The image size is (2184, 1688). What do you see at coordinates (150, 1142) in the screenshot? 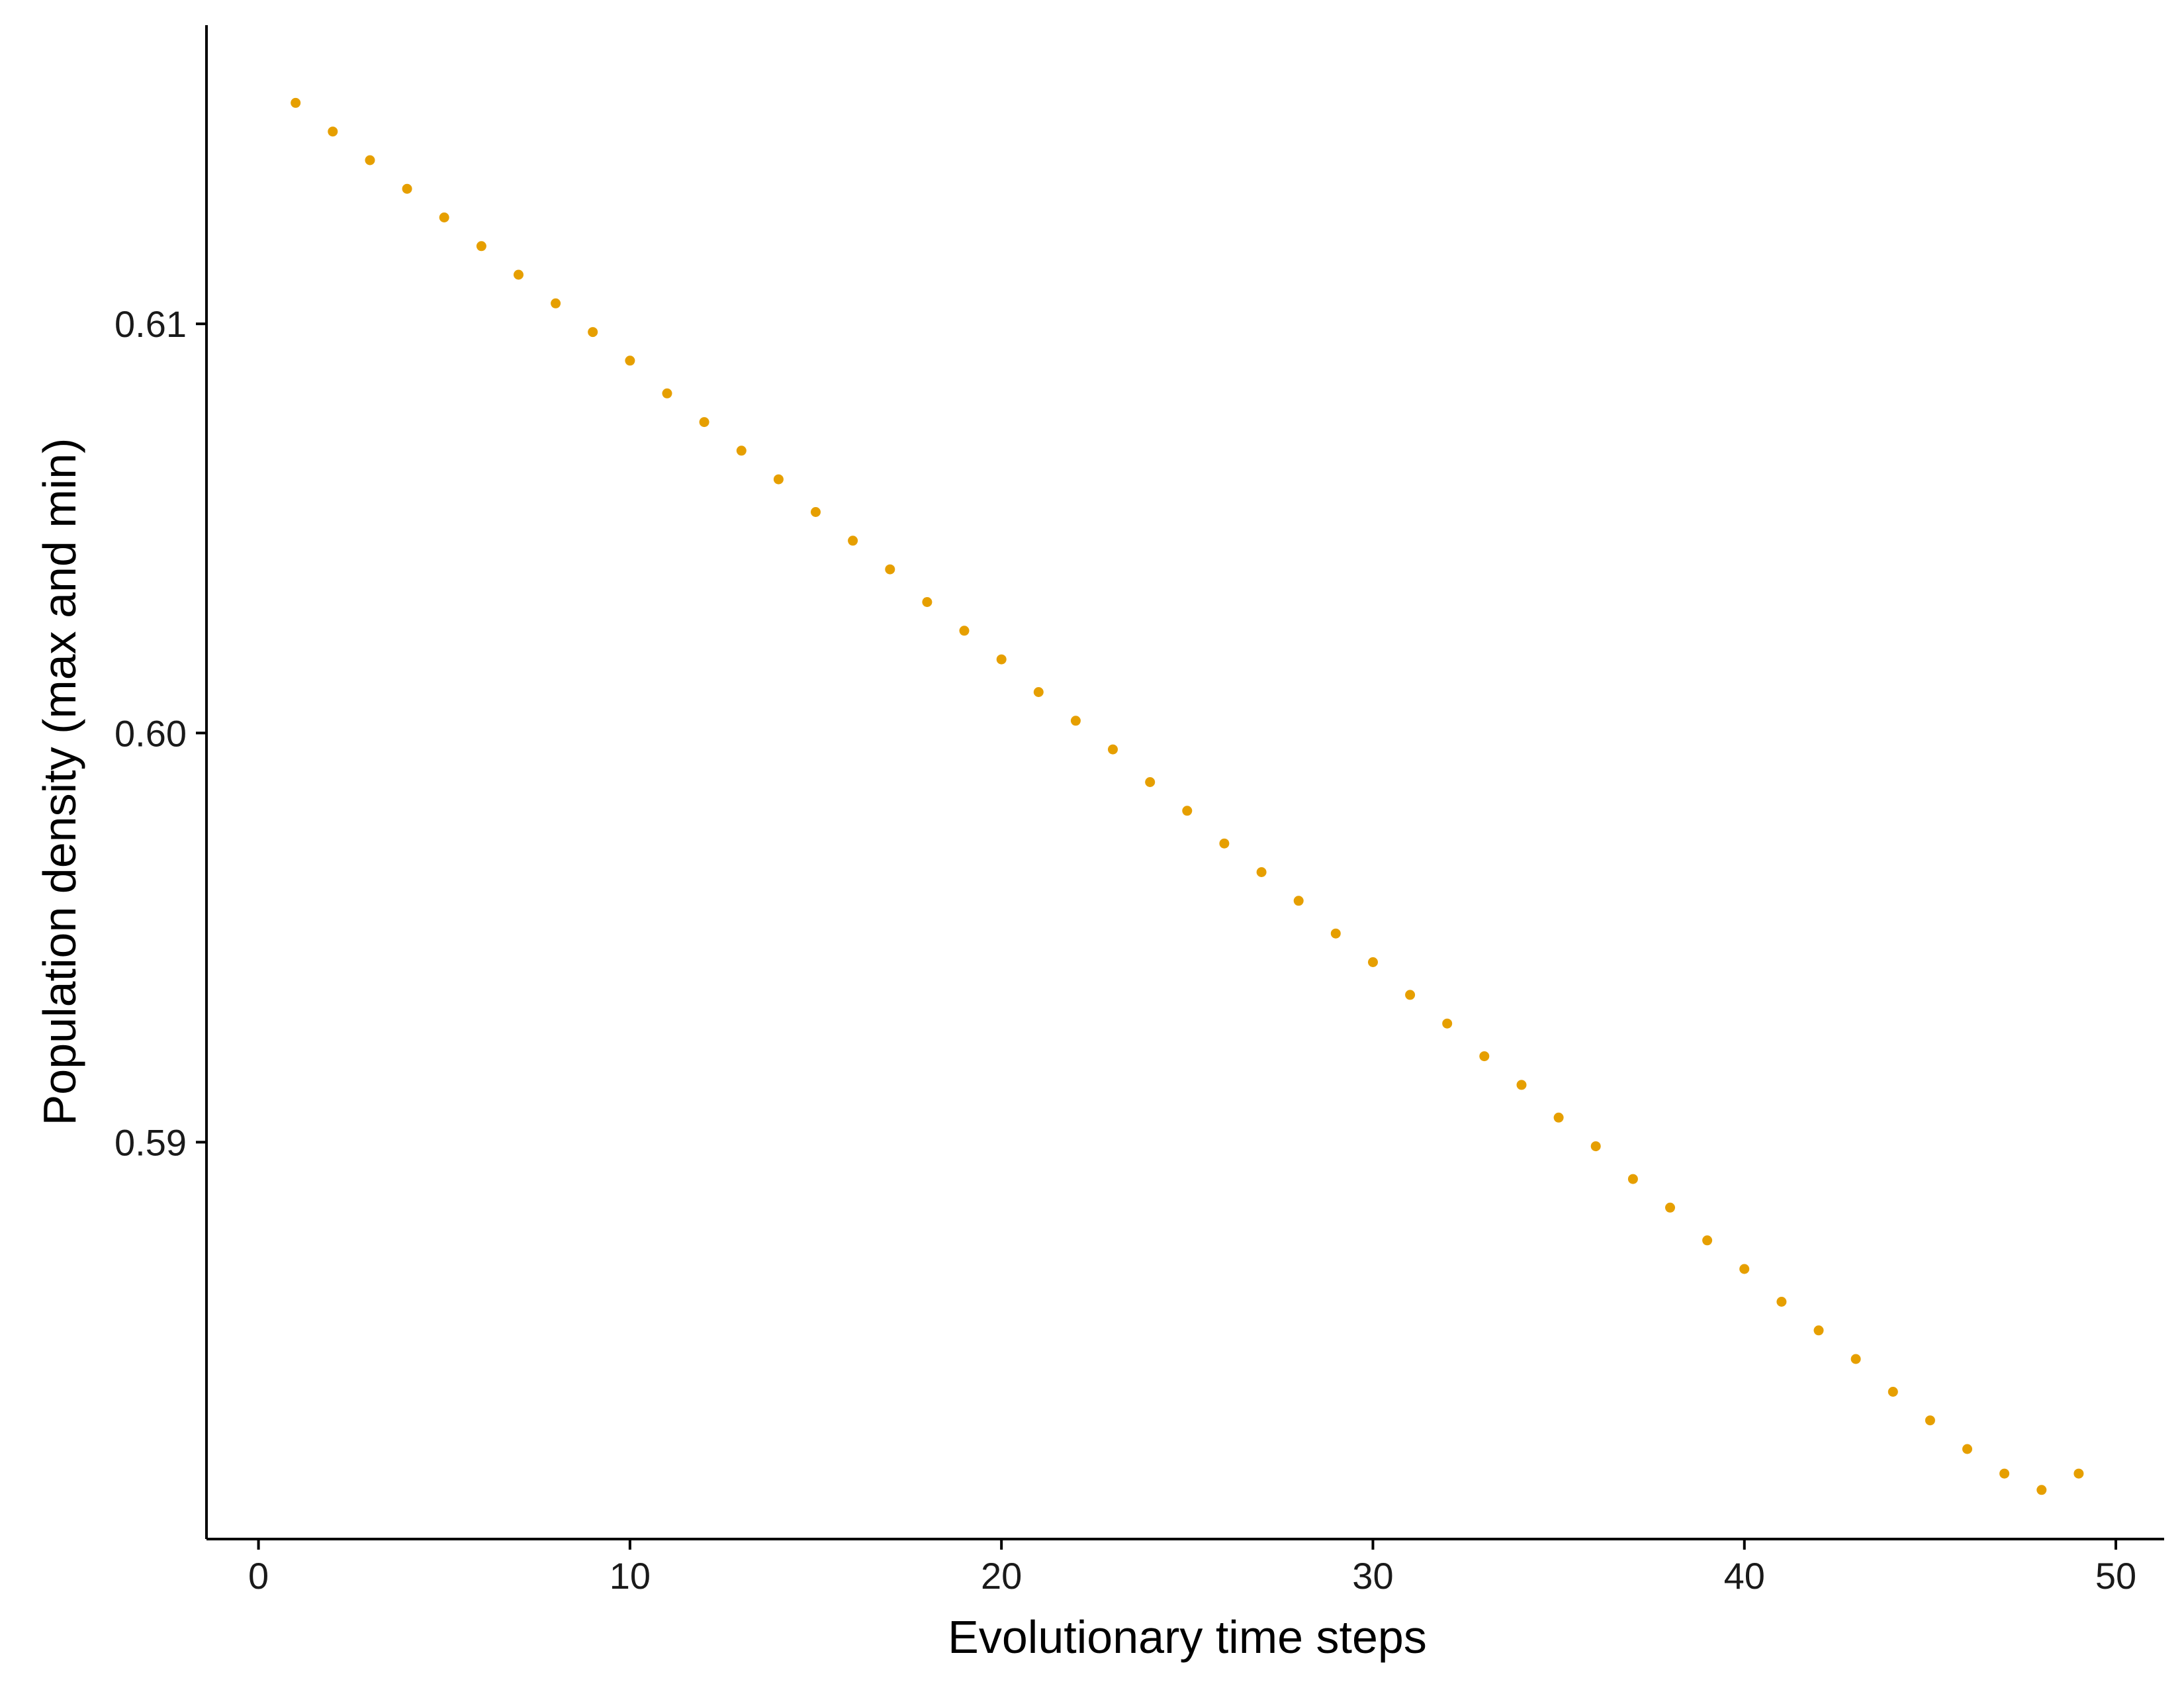
I see `y-tick-label: 0.59` at bounding box center [150, 1142].